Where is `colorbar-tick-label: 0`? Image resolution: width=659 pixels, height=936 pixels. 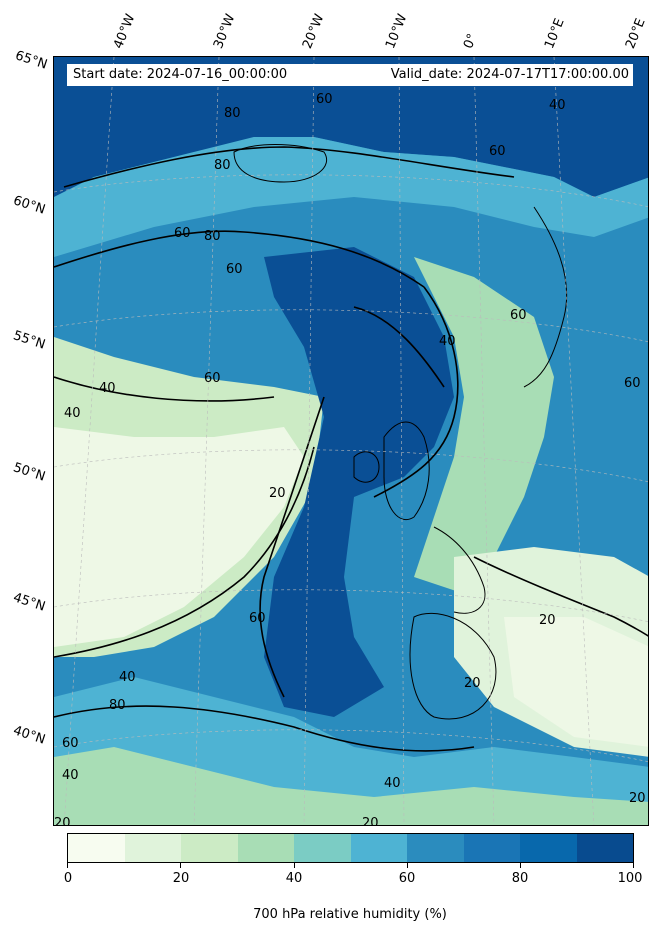
colorbar-tick-label: 0 is located at coordinates (68, 878).